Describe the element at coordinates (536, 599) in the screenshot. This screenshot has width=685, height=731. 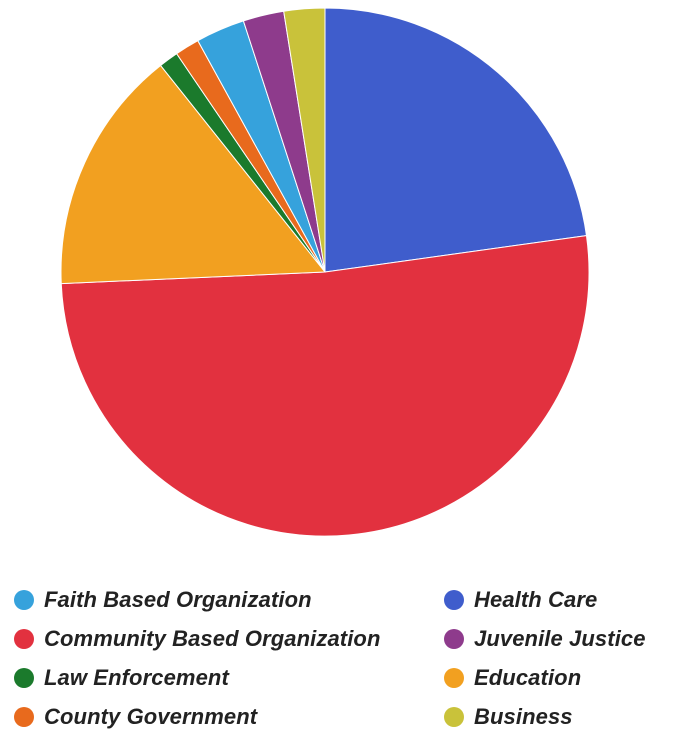
I see `legend-label: Health Care` at that location.